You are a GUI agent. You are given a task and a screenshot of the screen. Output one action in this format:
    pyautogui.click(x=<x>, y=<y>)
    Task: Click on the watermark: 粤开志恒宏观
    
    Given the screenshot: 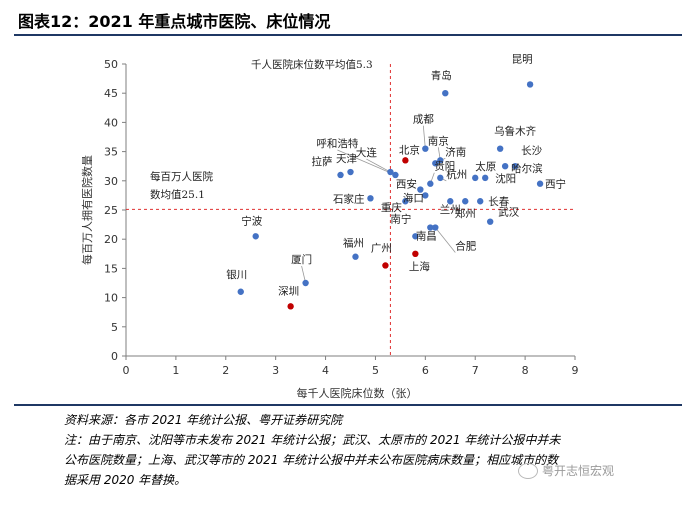 What is the action you would take?
    pyautogui.click(x=566, y=470)
    